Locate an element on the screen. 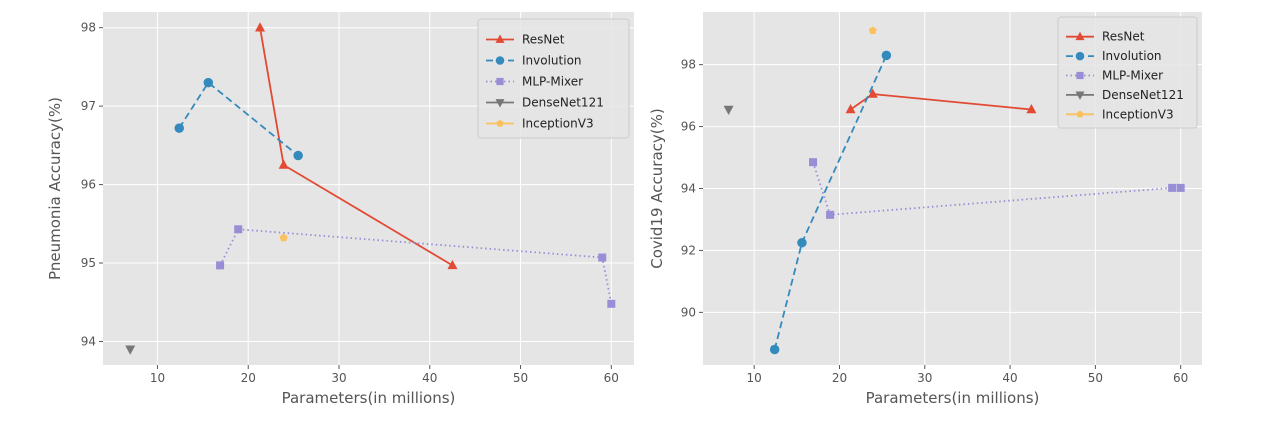 The height and width of the screenshot is (421, 1274). y-tick-label: 97 is located at coordinates (88, 106).